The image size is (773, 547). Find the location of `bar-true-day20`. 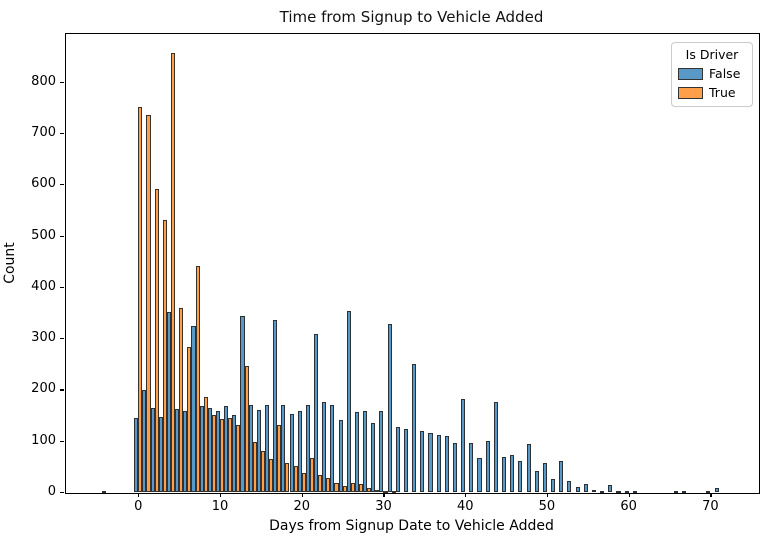

bar-true-day20 is located at coordinates (303, 482).